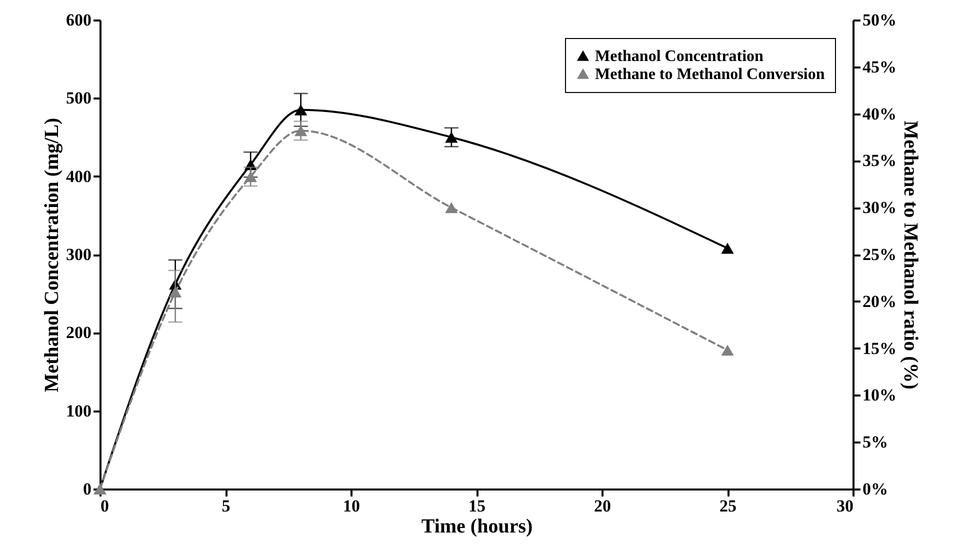  I want to click on x-tick-label: 0, so click(104, 506).